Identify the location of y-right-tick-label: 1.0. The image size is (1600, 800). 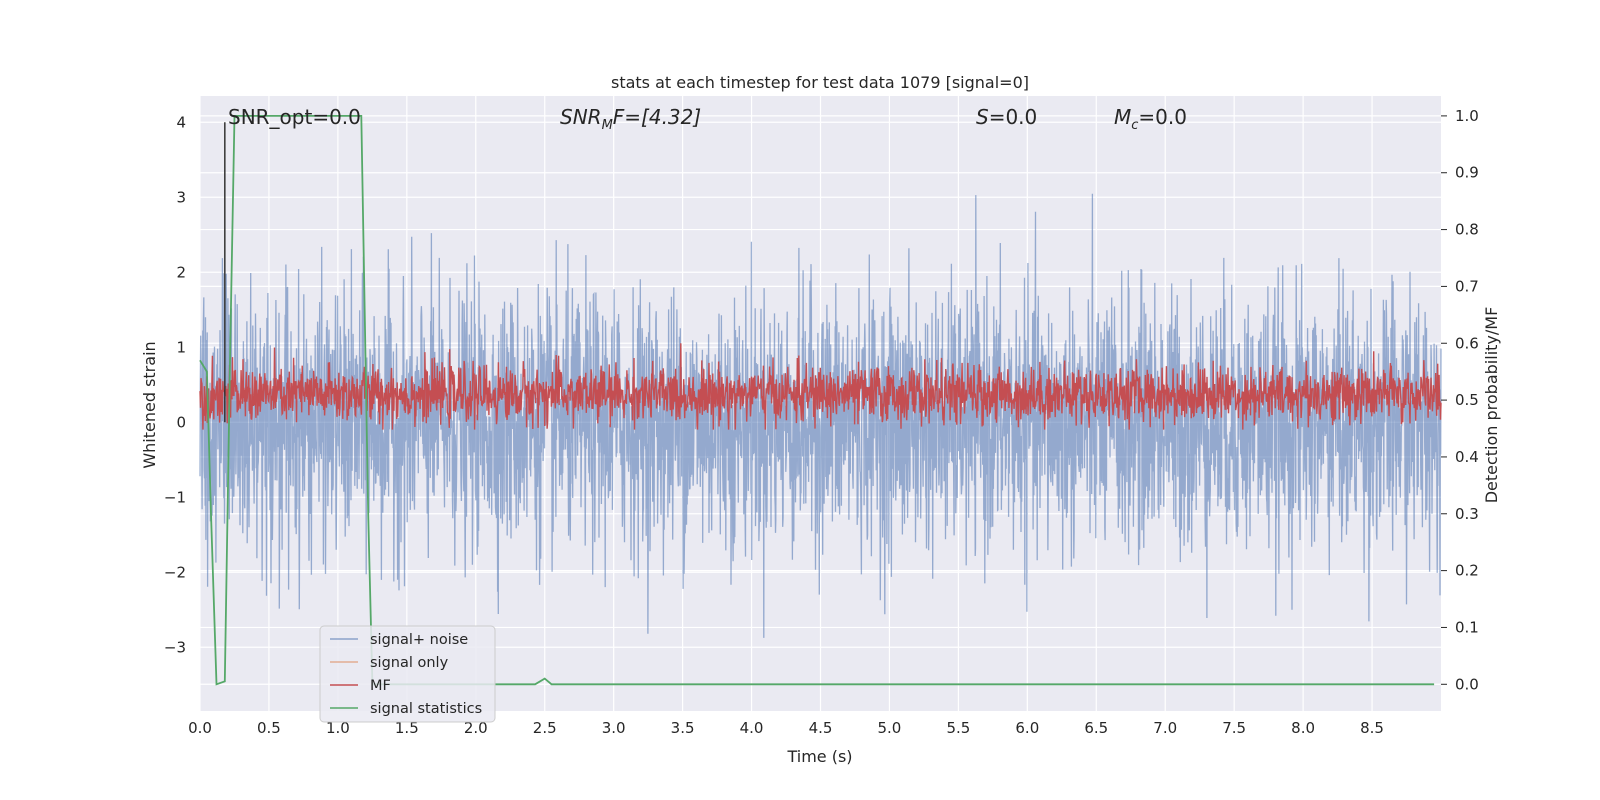
(1467, 116).